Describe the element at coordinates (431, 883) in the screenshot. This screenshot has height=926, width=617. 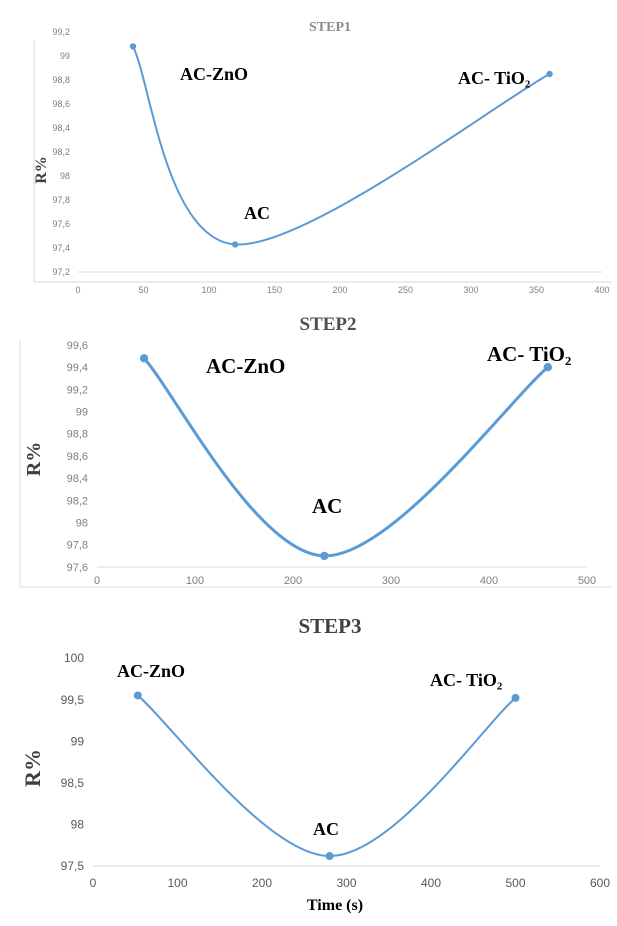
I see `chart3-x-tick-label: 400` at that location.